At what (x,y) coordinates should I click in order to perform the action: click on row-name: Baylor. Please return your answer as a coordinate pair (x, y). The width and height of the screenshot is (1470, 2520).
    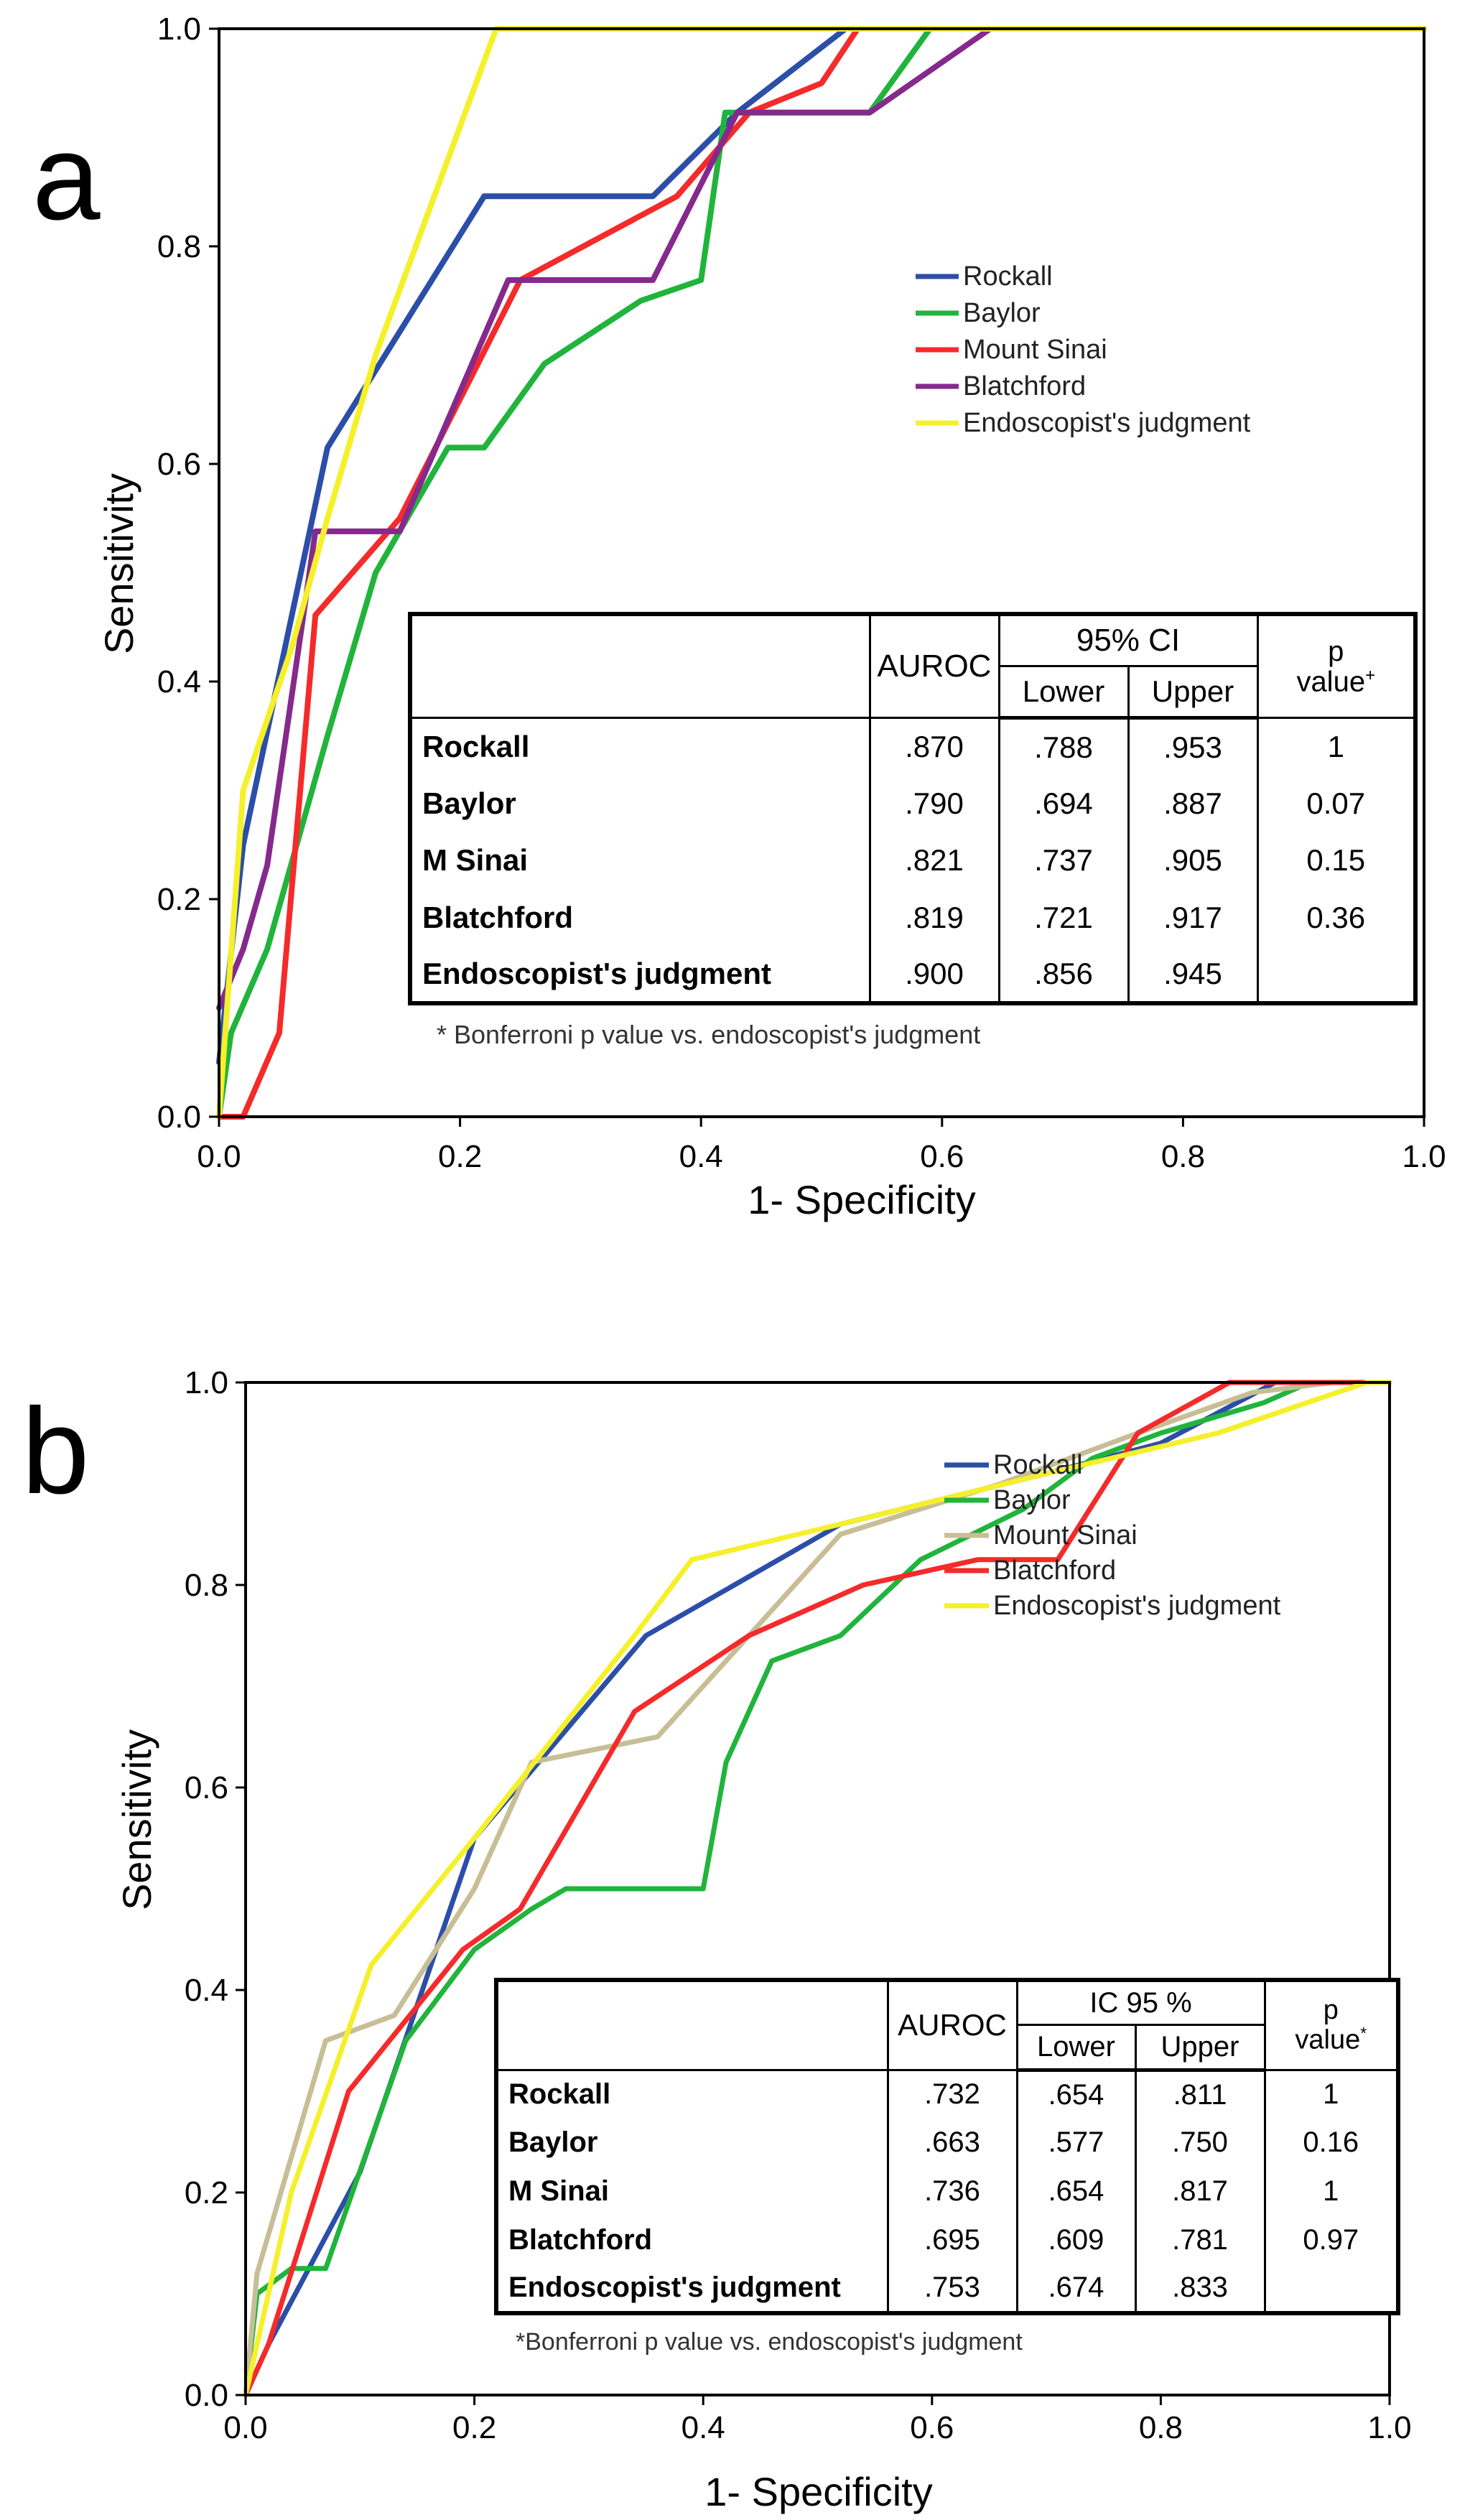
    Looking at the image, I should click on (640, 803).